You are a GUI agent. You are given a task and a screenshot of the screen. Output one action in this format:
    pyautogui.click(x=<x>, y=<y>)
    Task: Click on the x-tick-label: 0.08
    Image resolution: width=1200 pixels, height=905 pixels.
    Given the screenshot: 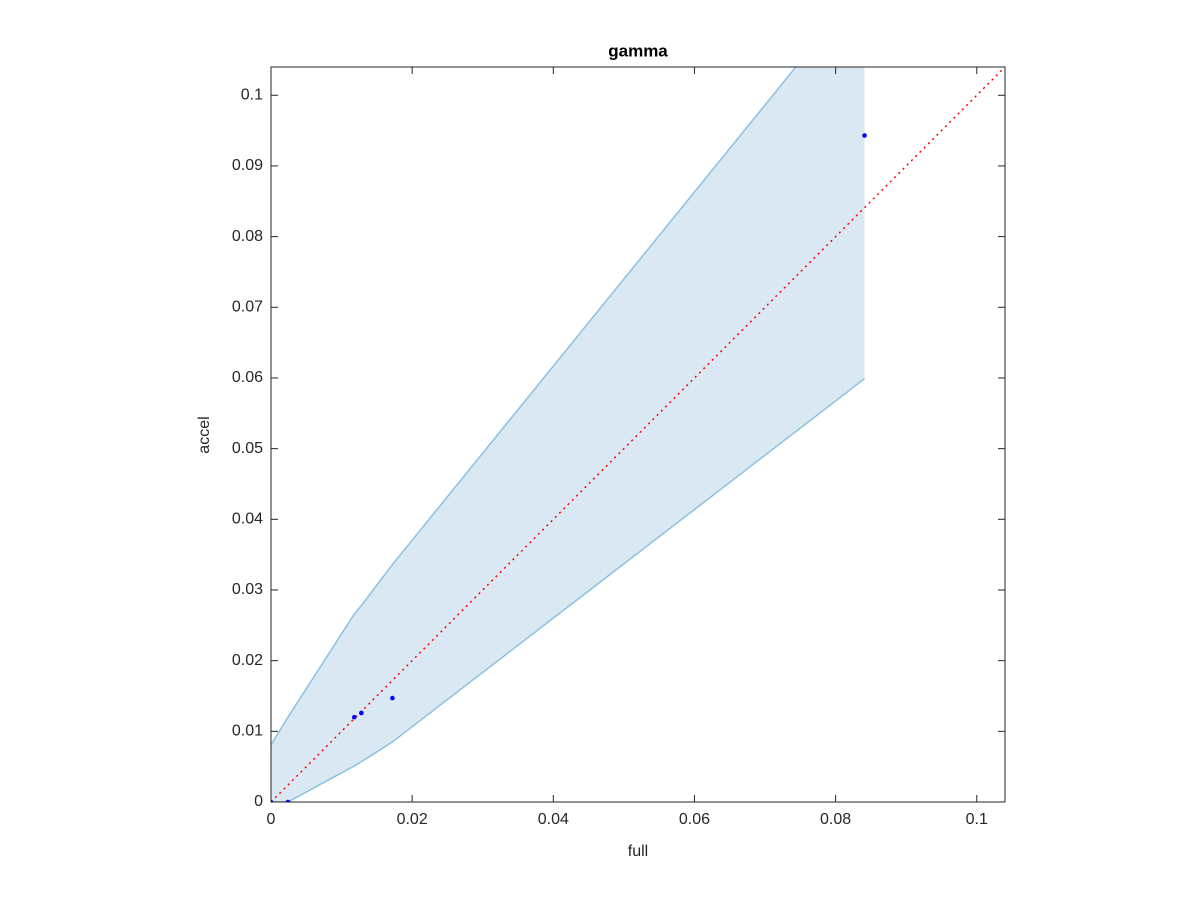 What is the action you would take?
    pyautogui.click(x=835, y=819)
    